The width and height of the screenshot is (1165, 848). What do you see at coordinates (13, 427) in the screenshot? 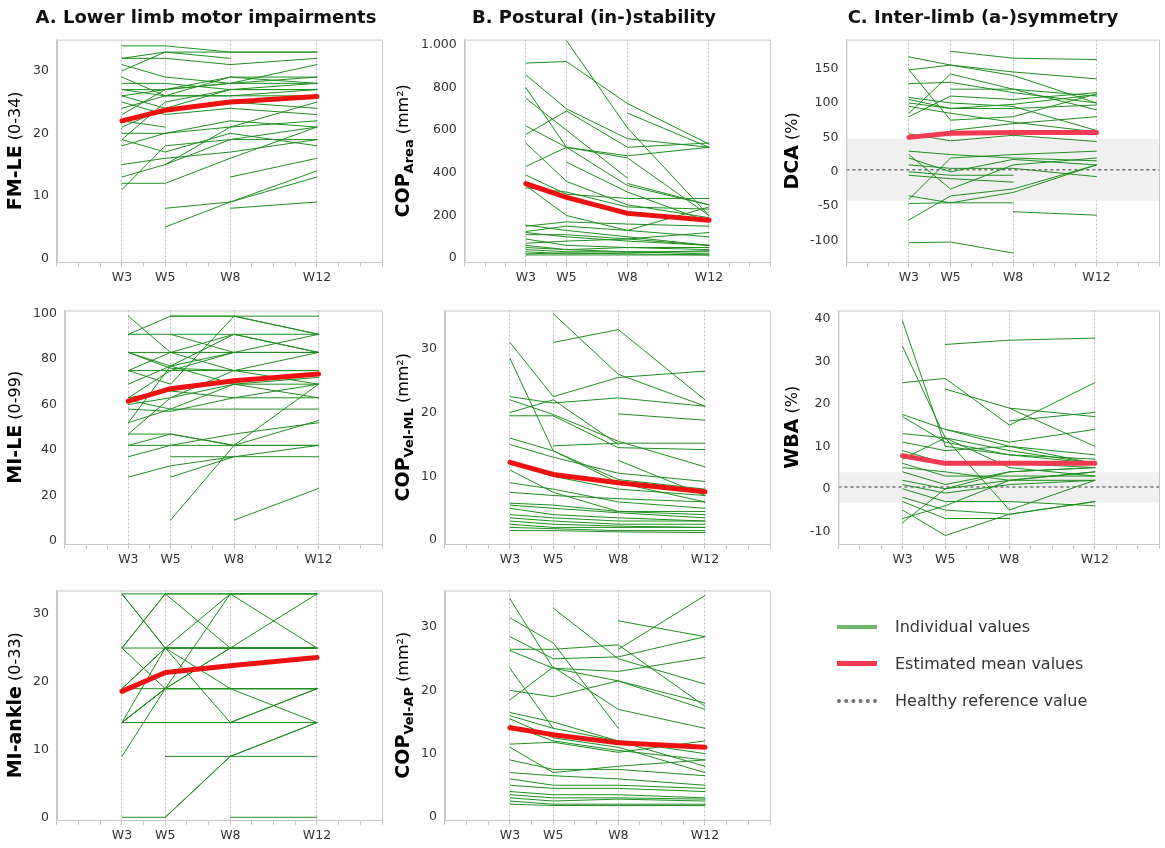
I see `y-axis-title: MI-LE (0-99)` at bounding box center [13, 427].